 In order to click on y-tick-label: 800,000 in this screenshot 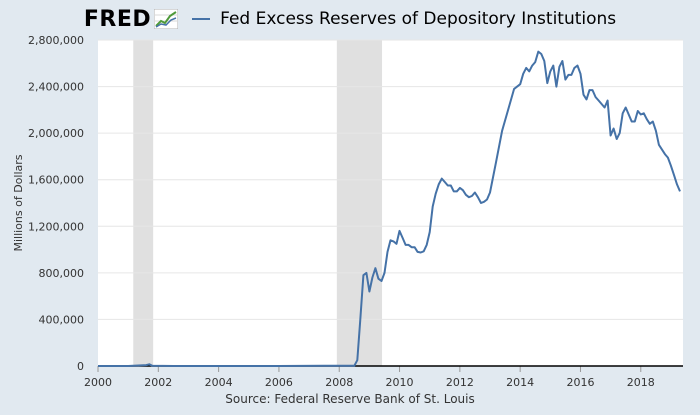, I will do `click(62, 273)`.